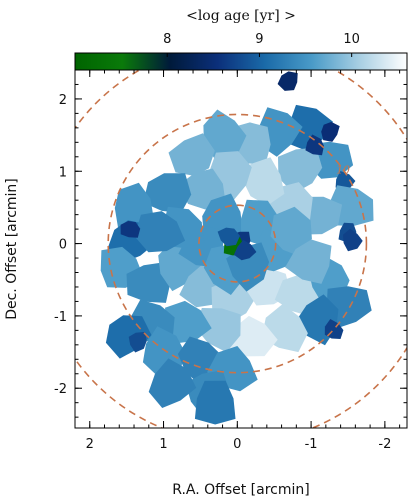 This screenshot has width=415, height=501. What do you see at coordinates (167, 39) in the screenshot?
I see `colorbar-tick-label: 8` at bounding box center [167, 39].